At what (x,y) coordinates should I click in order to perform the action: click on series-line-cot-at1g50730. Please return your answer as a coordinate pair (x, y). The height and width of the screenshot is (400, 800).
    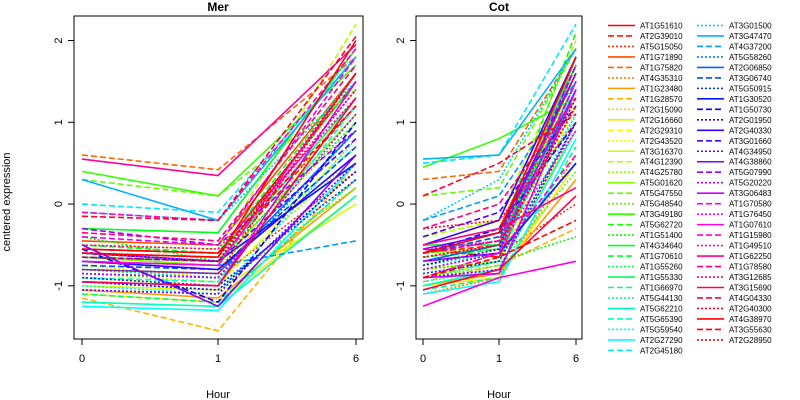
    Looking at the image, I should click on (499, 187).